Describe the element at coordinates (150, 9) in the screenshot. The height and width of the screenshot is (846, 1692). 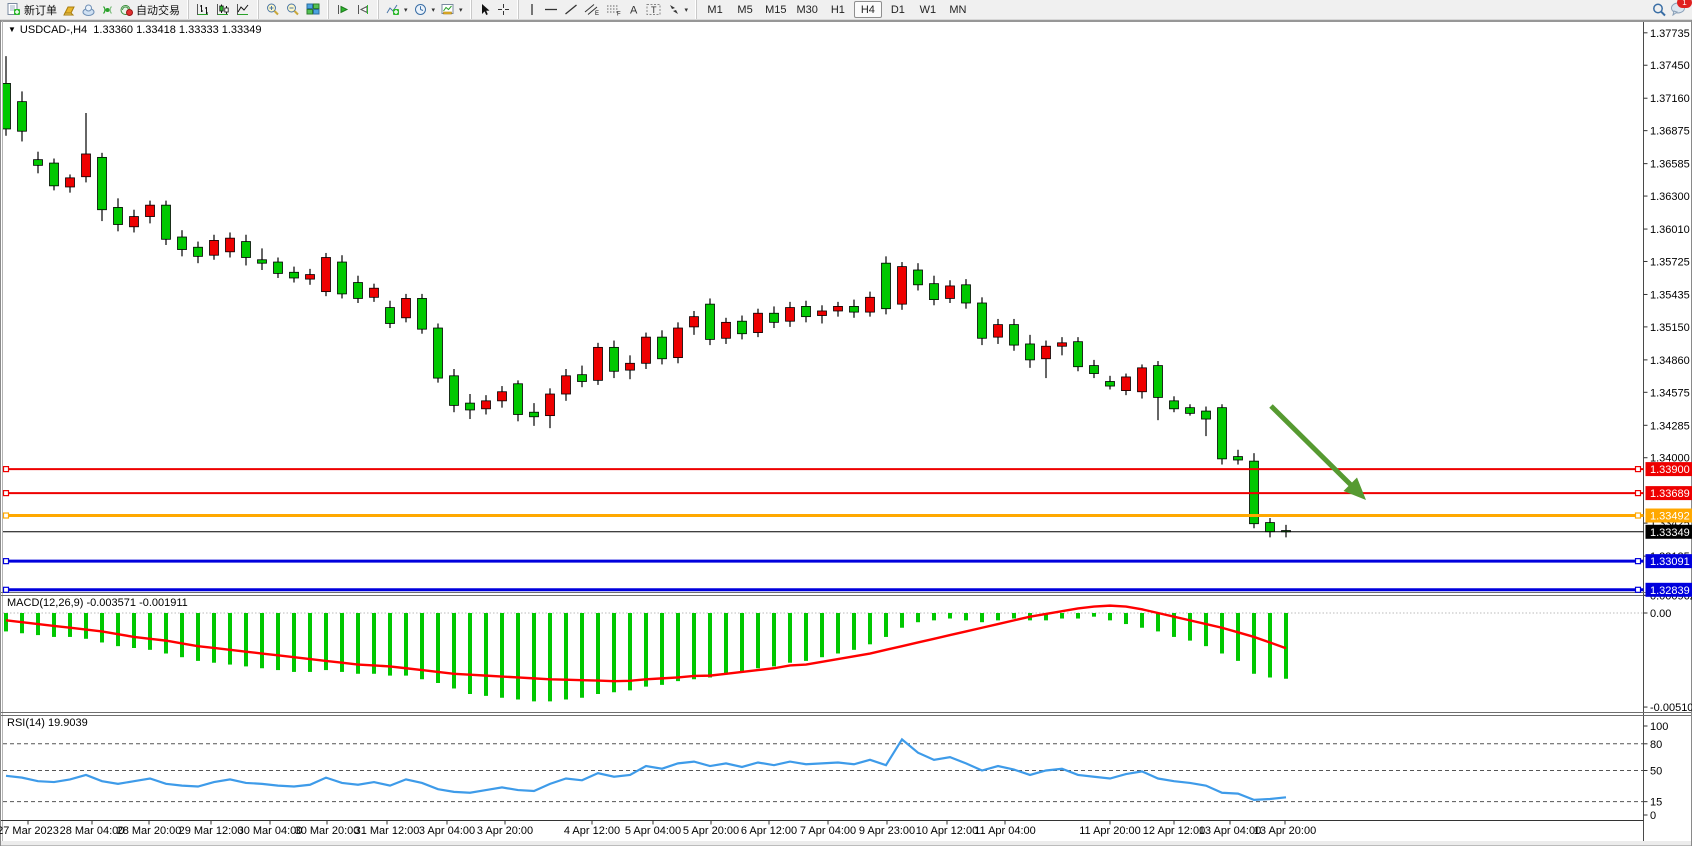
I see `autotrading-button: 自动交易` at that location.